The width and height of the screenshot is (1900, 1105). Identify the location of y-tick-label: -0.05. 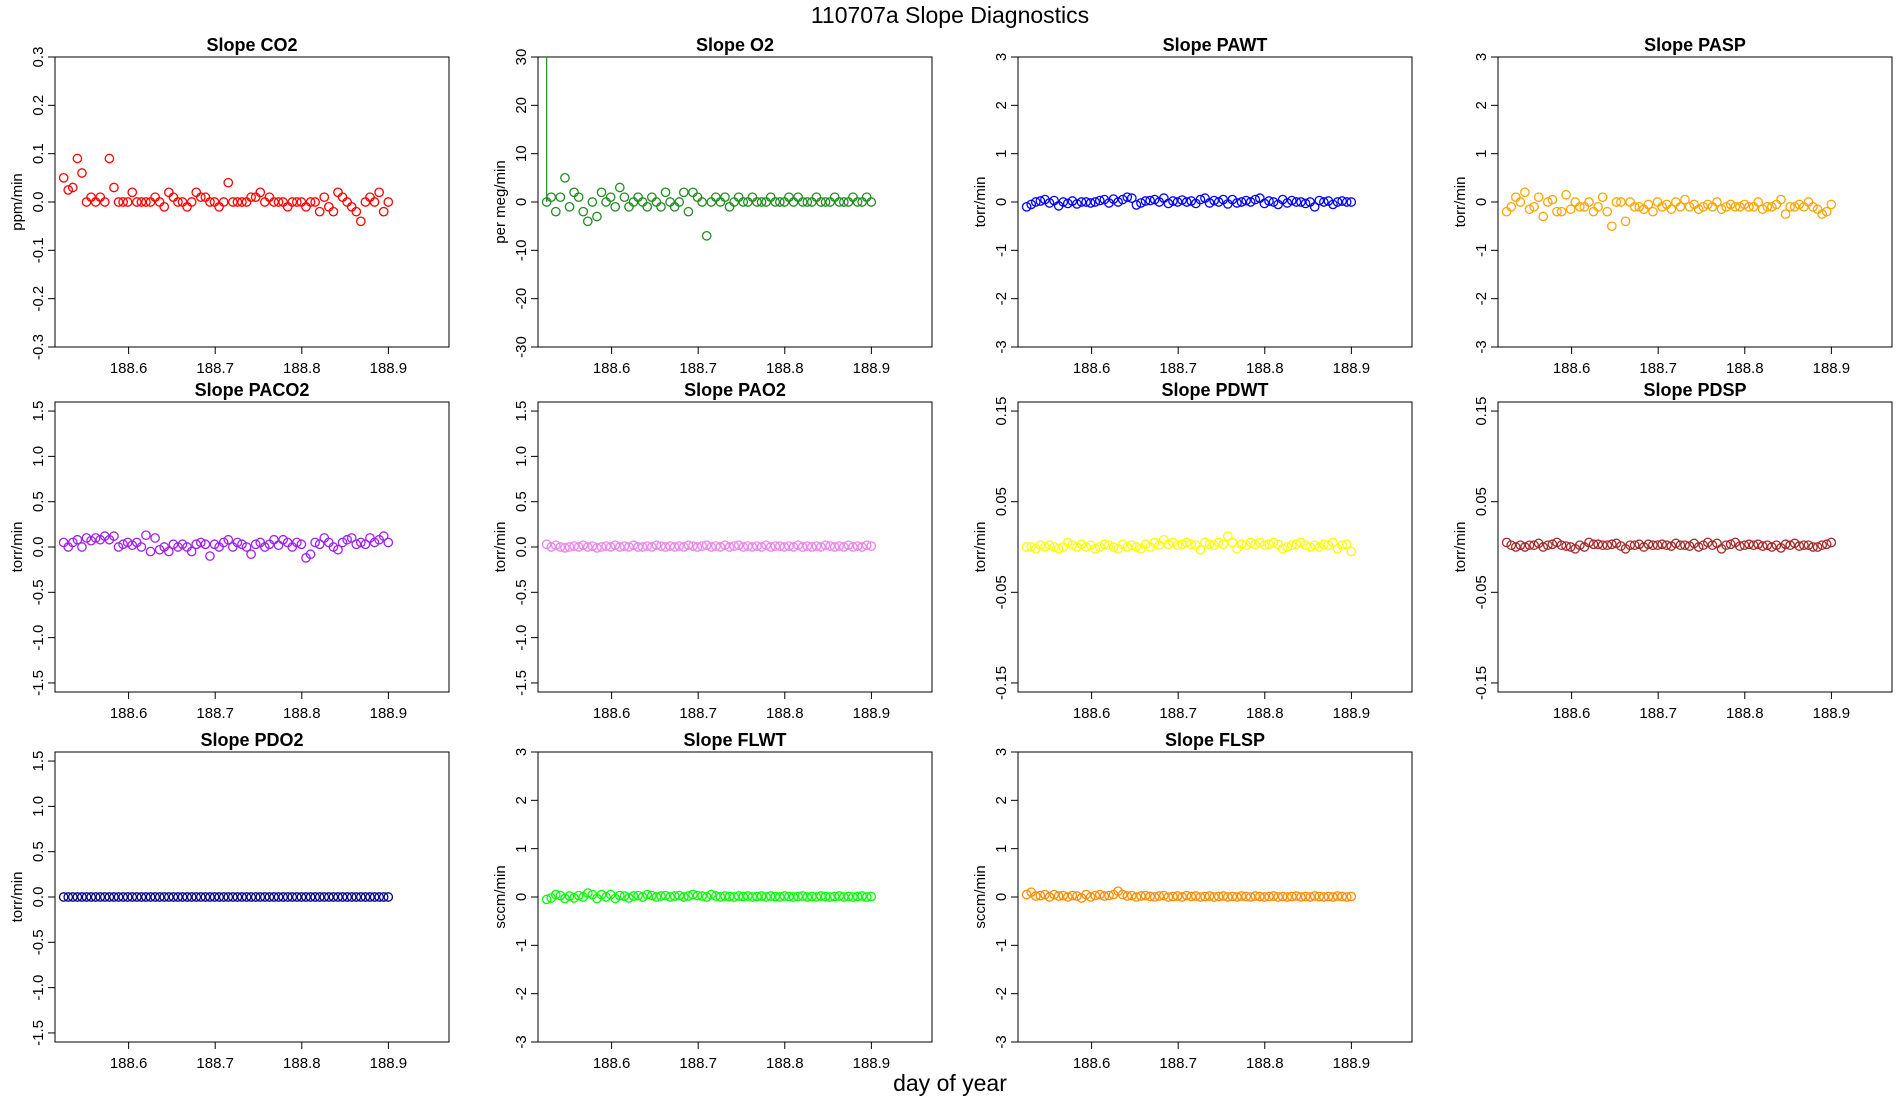
(1001, 592).